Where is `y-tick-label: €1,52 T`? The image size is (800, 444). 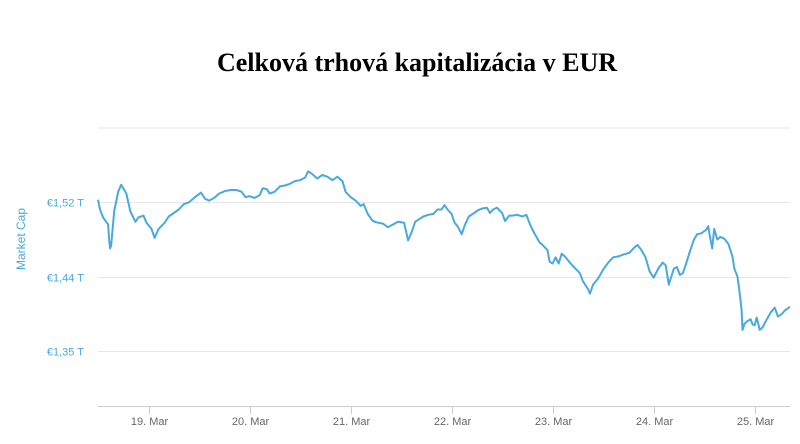 y-tick-label: €1,52 T is located at coordinates (65, 204).